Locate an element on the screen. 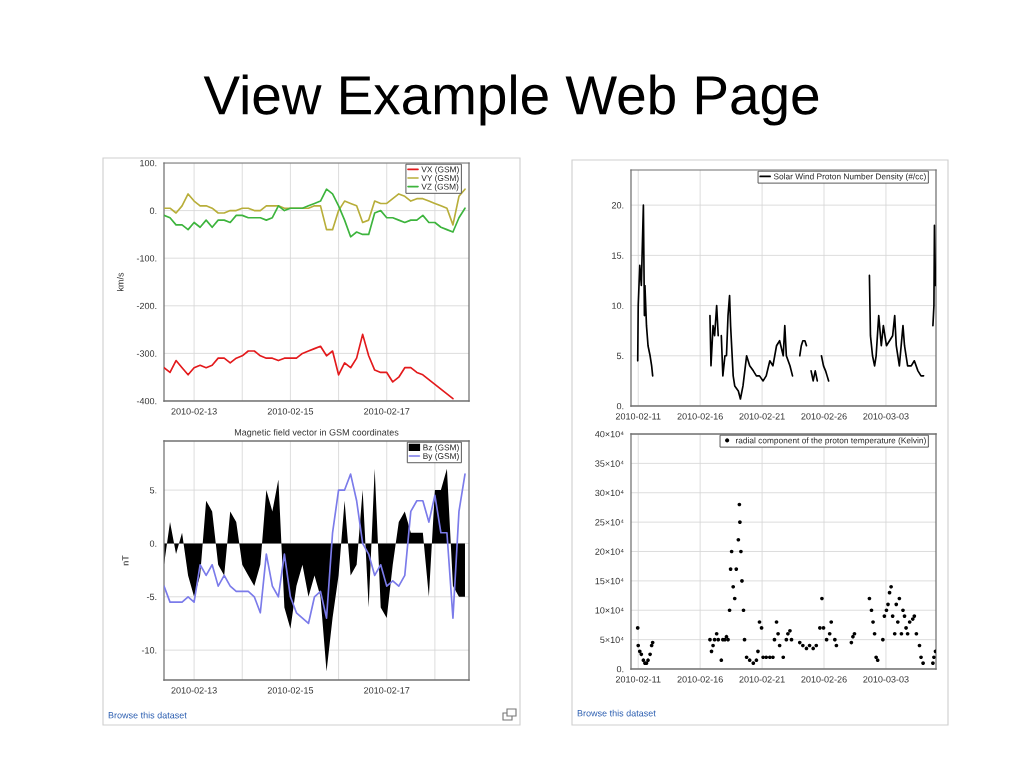  y-tick-label: -400. is located at coordinates (146, 401).